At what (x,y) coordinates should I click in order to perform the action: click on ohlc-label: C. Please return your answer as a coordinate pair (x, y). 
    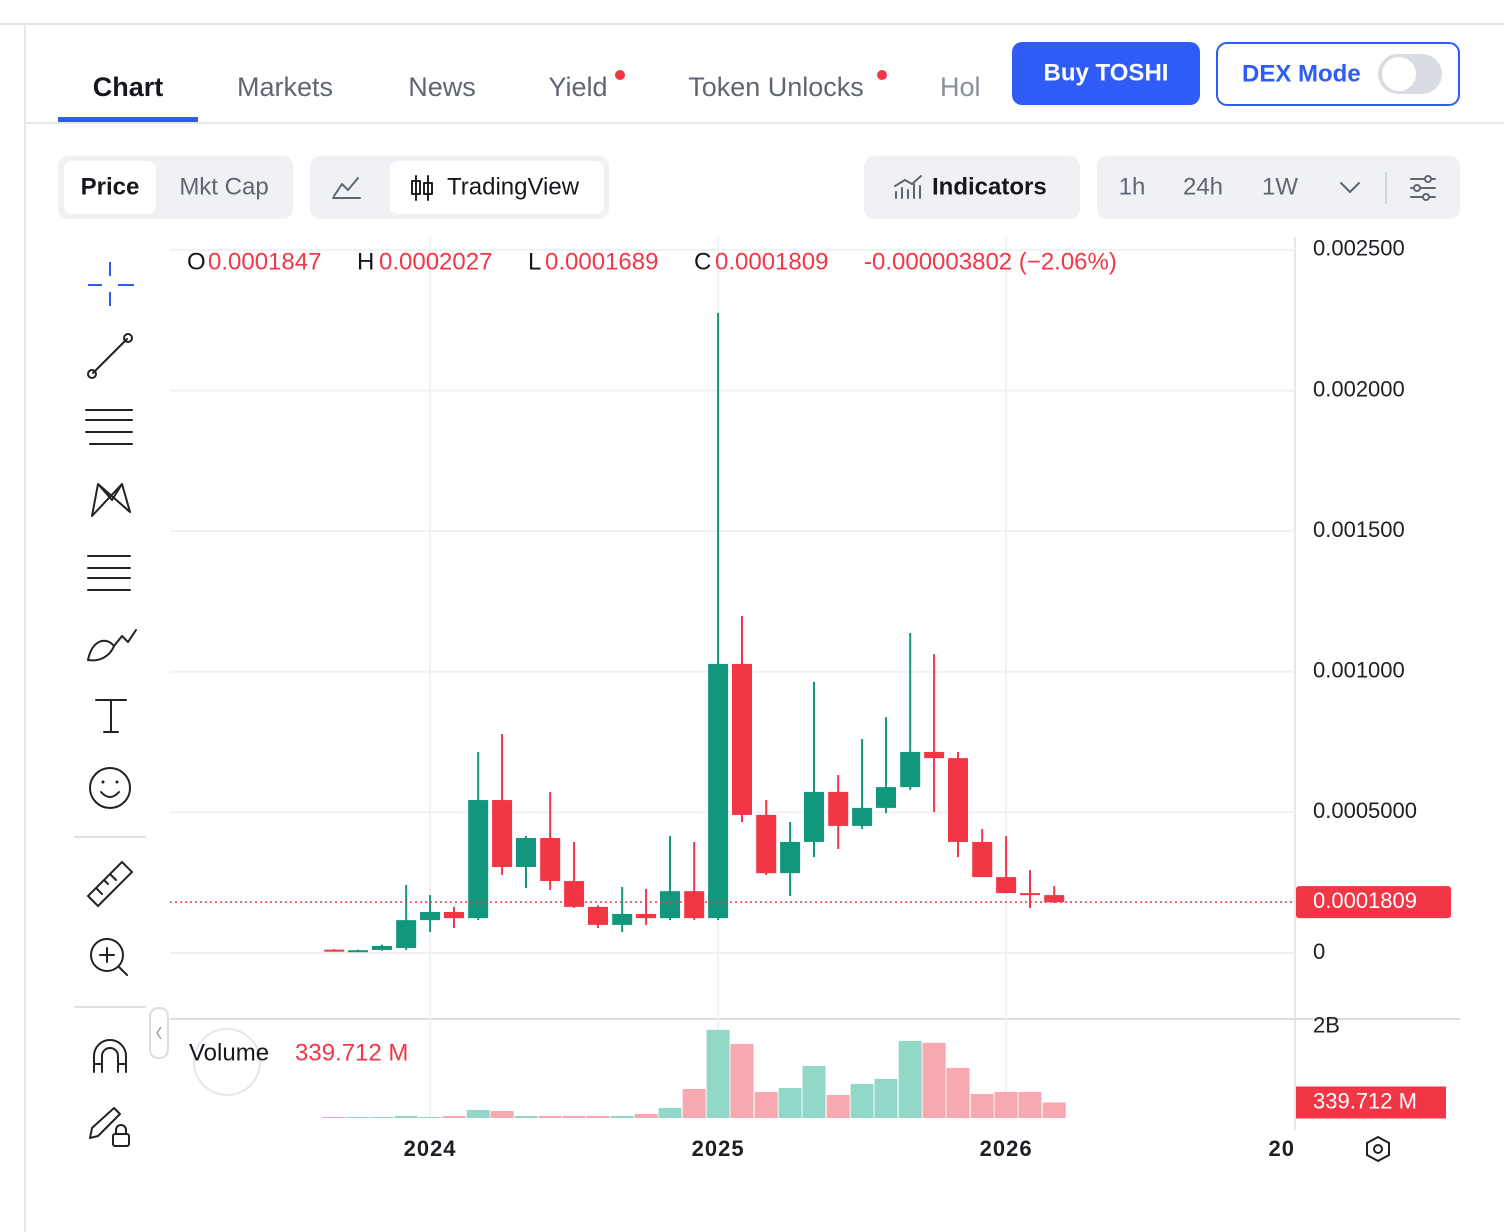
    Looking at the image, I should click on (702, 261).